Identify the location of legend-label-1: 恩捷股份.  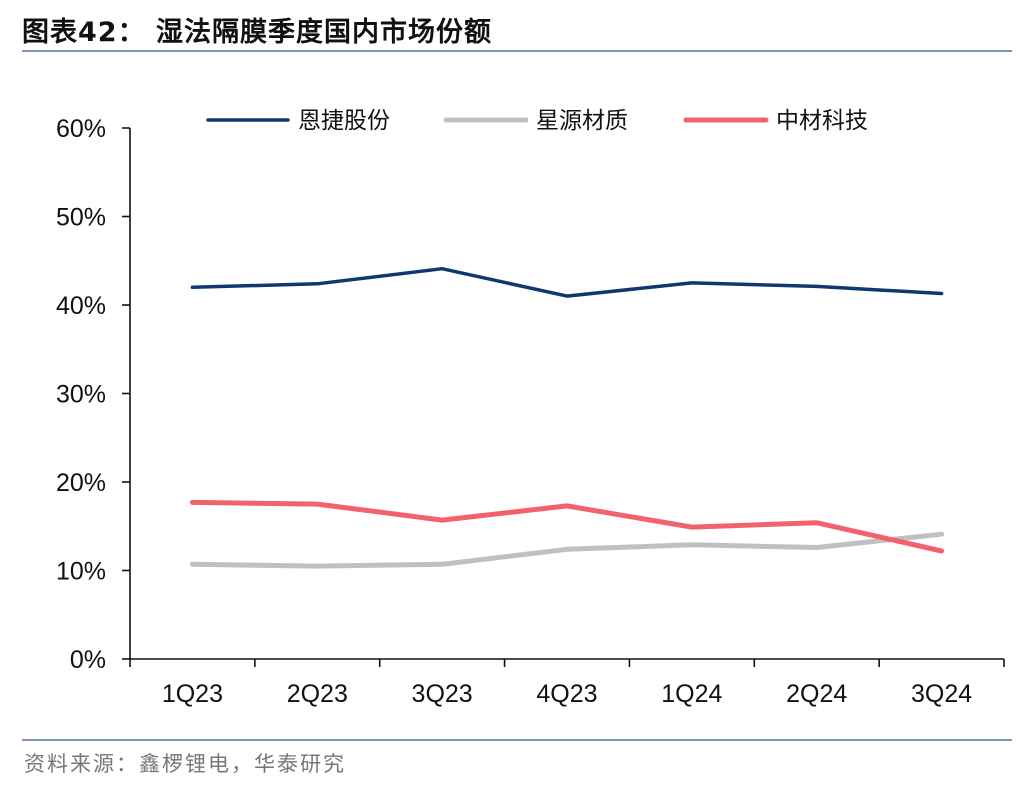
(344, 121).